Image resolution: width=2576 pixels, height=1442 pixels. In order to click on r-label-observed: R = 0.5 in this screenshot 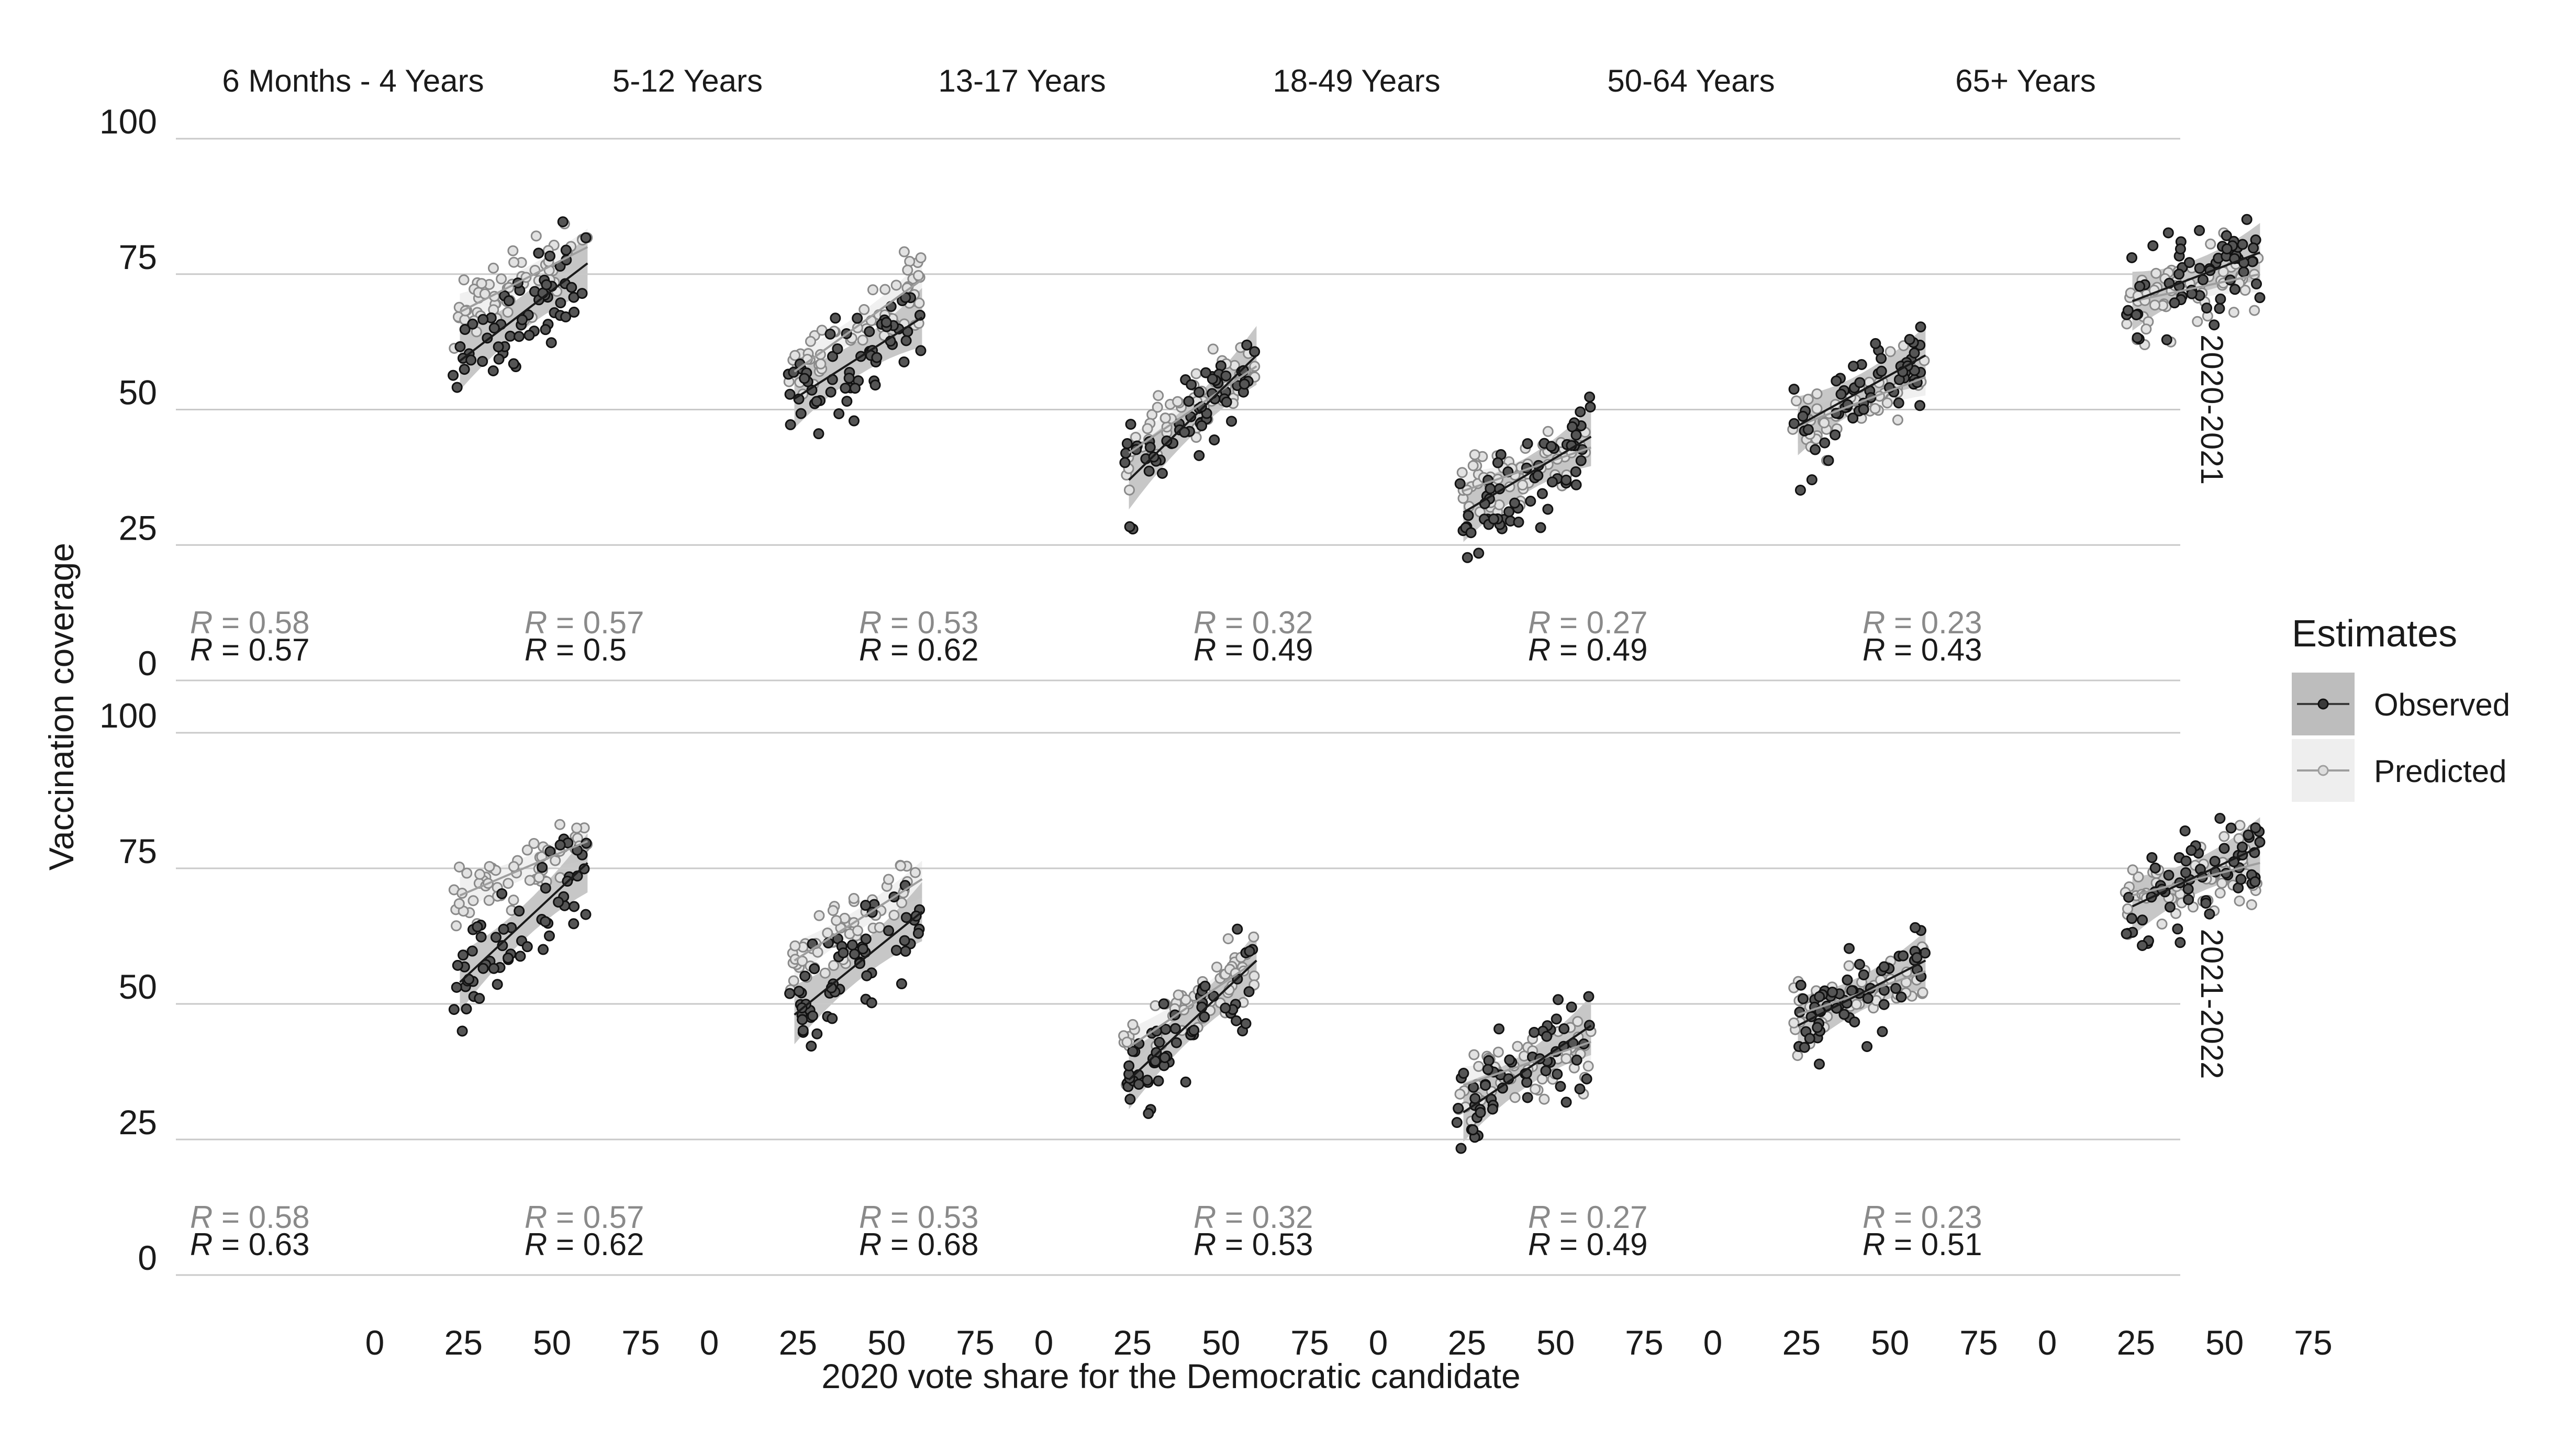, I will do `click(576, 650)`.